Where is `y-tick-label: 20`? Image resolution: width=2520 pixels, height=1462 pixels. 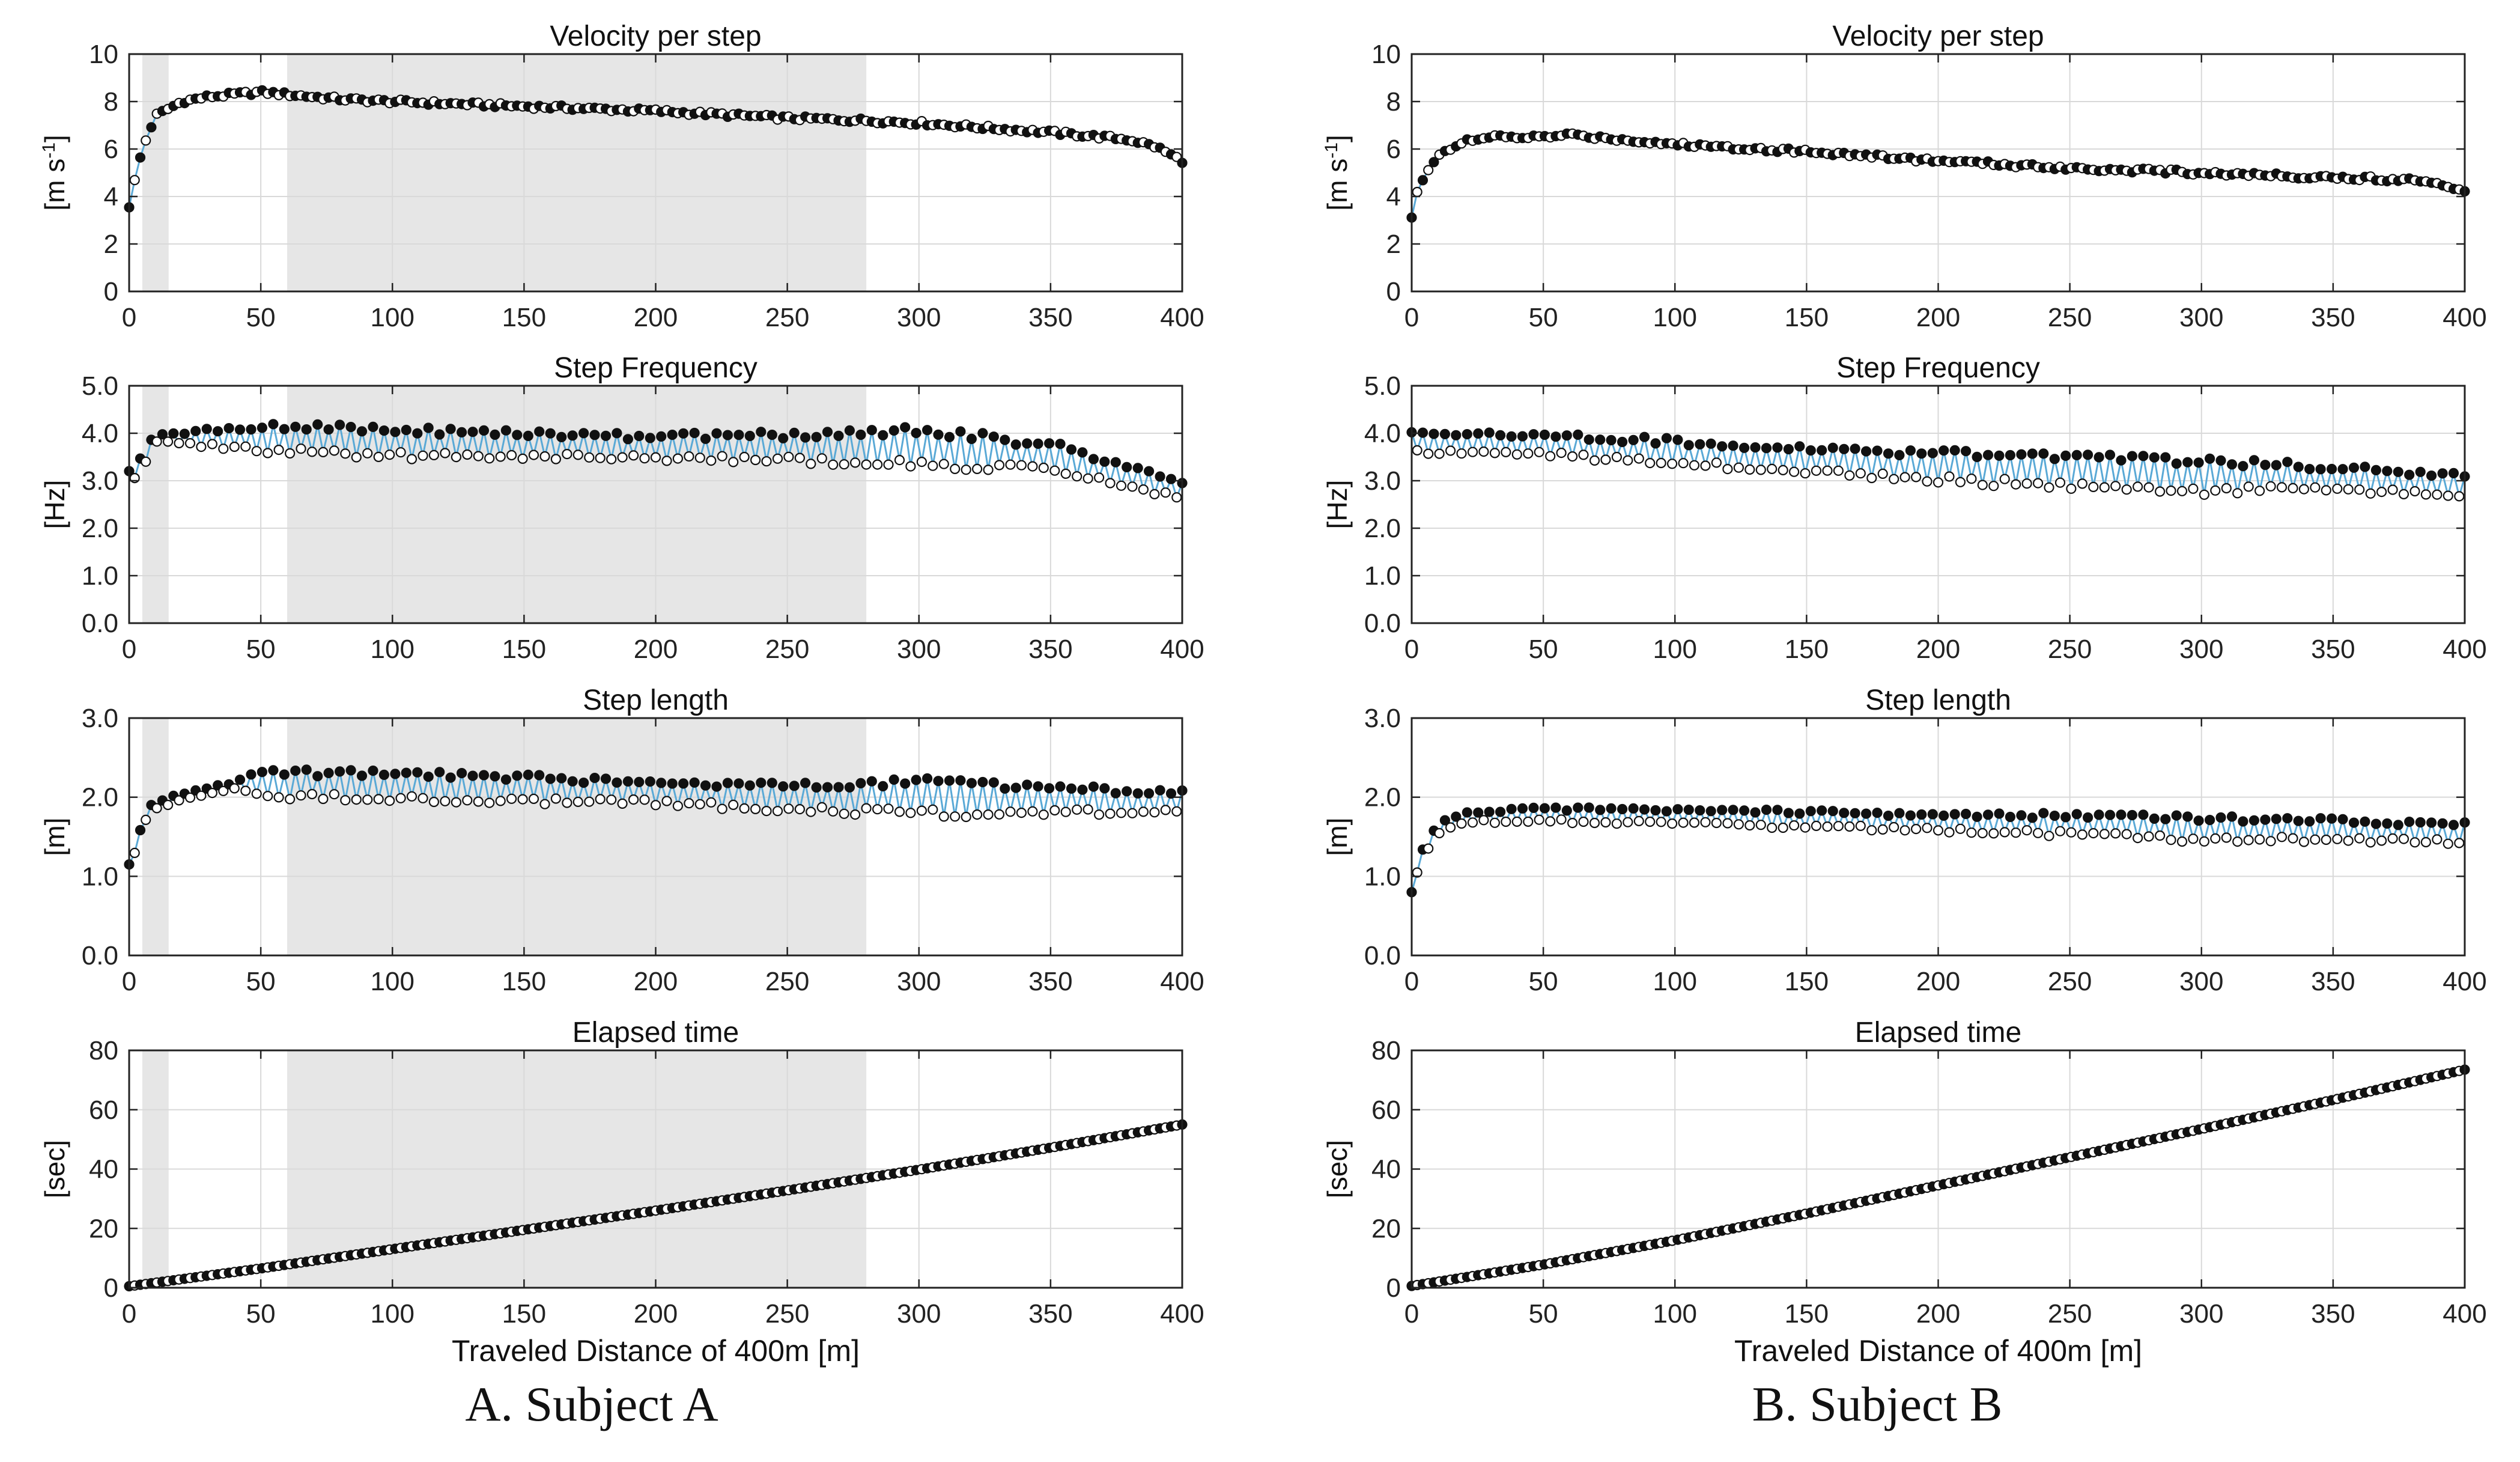
y-tick-label: 20 is located at coordinates (1386, 1229).